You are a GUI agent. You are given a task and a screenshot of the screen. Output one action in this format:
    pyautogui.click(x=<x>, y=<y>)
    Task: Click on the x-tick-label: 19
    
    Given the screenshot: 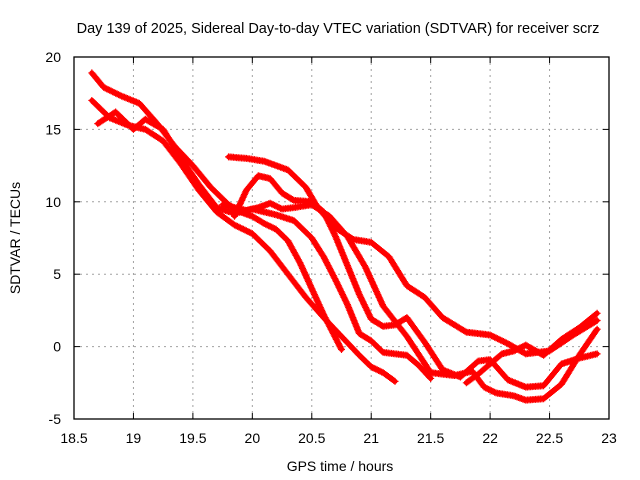 What is the action you would take?
    pyautogui.click(x=134, y=438)
    